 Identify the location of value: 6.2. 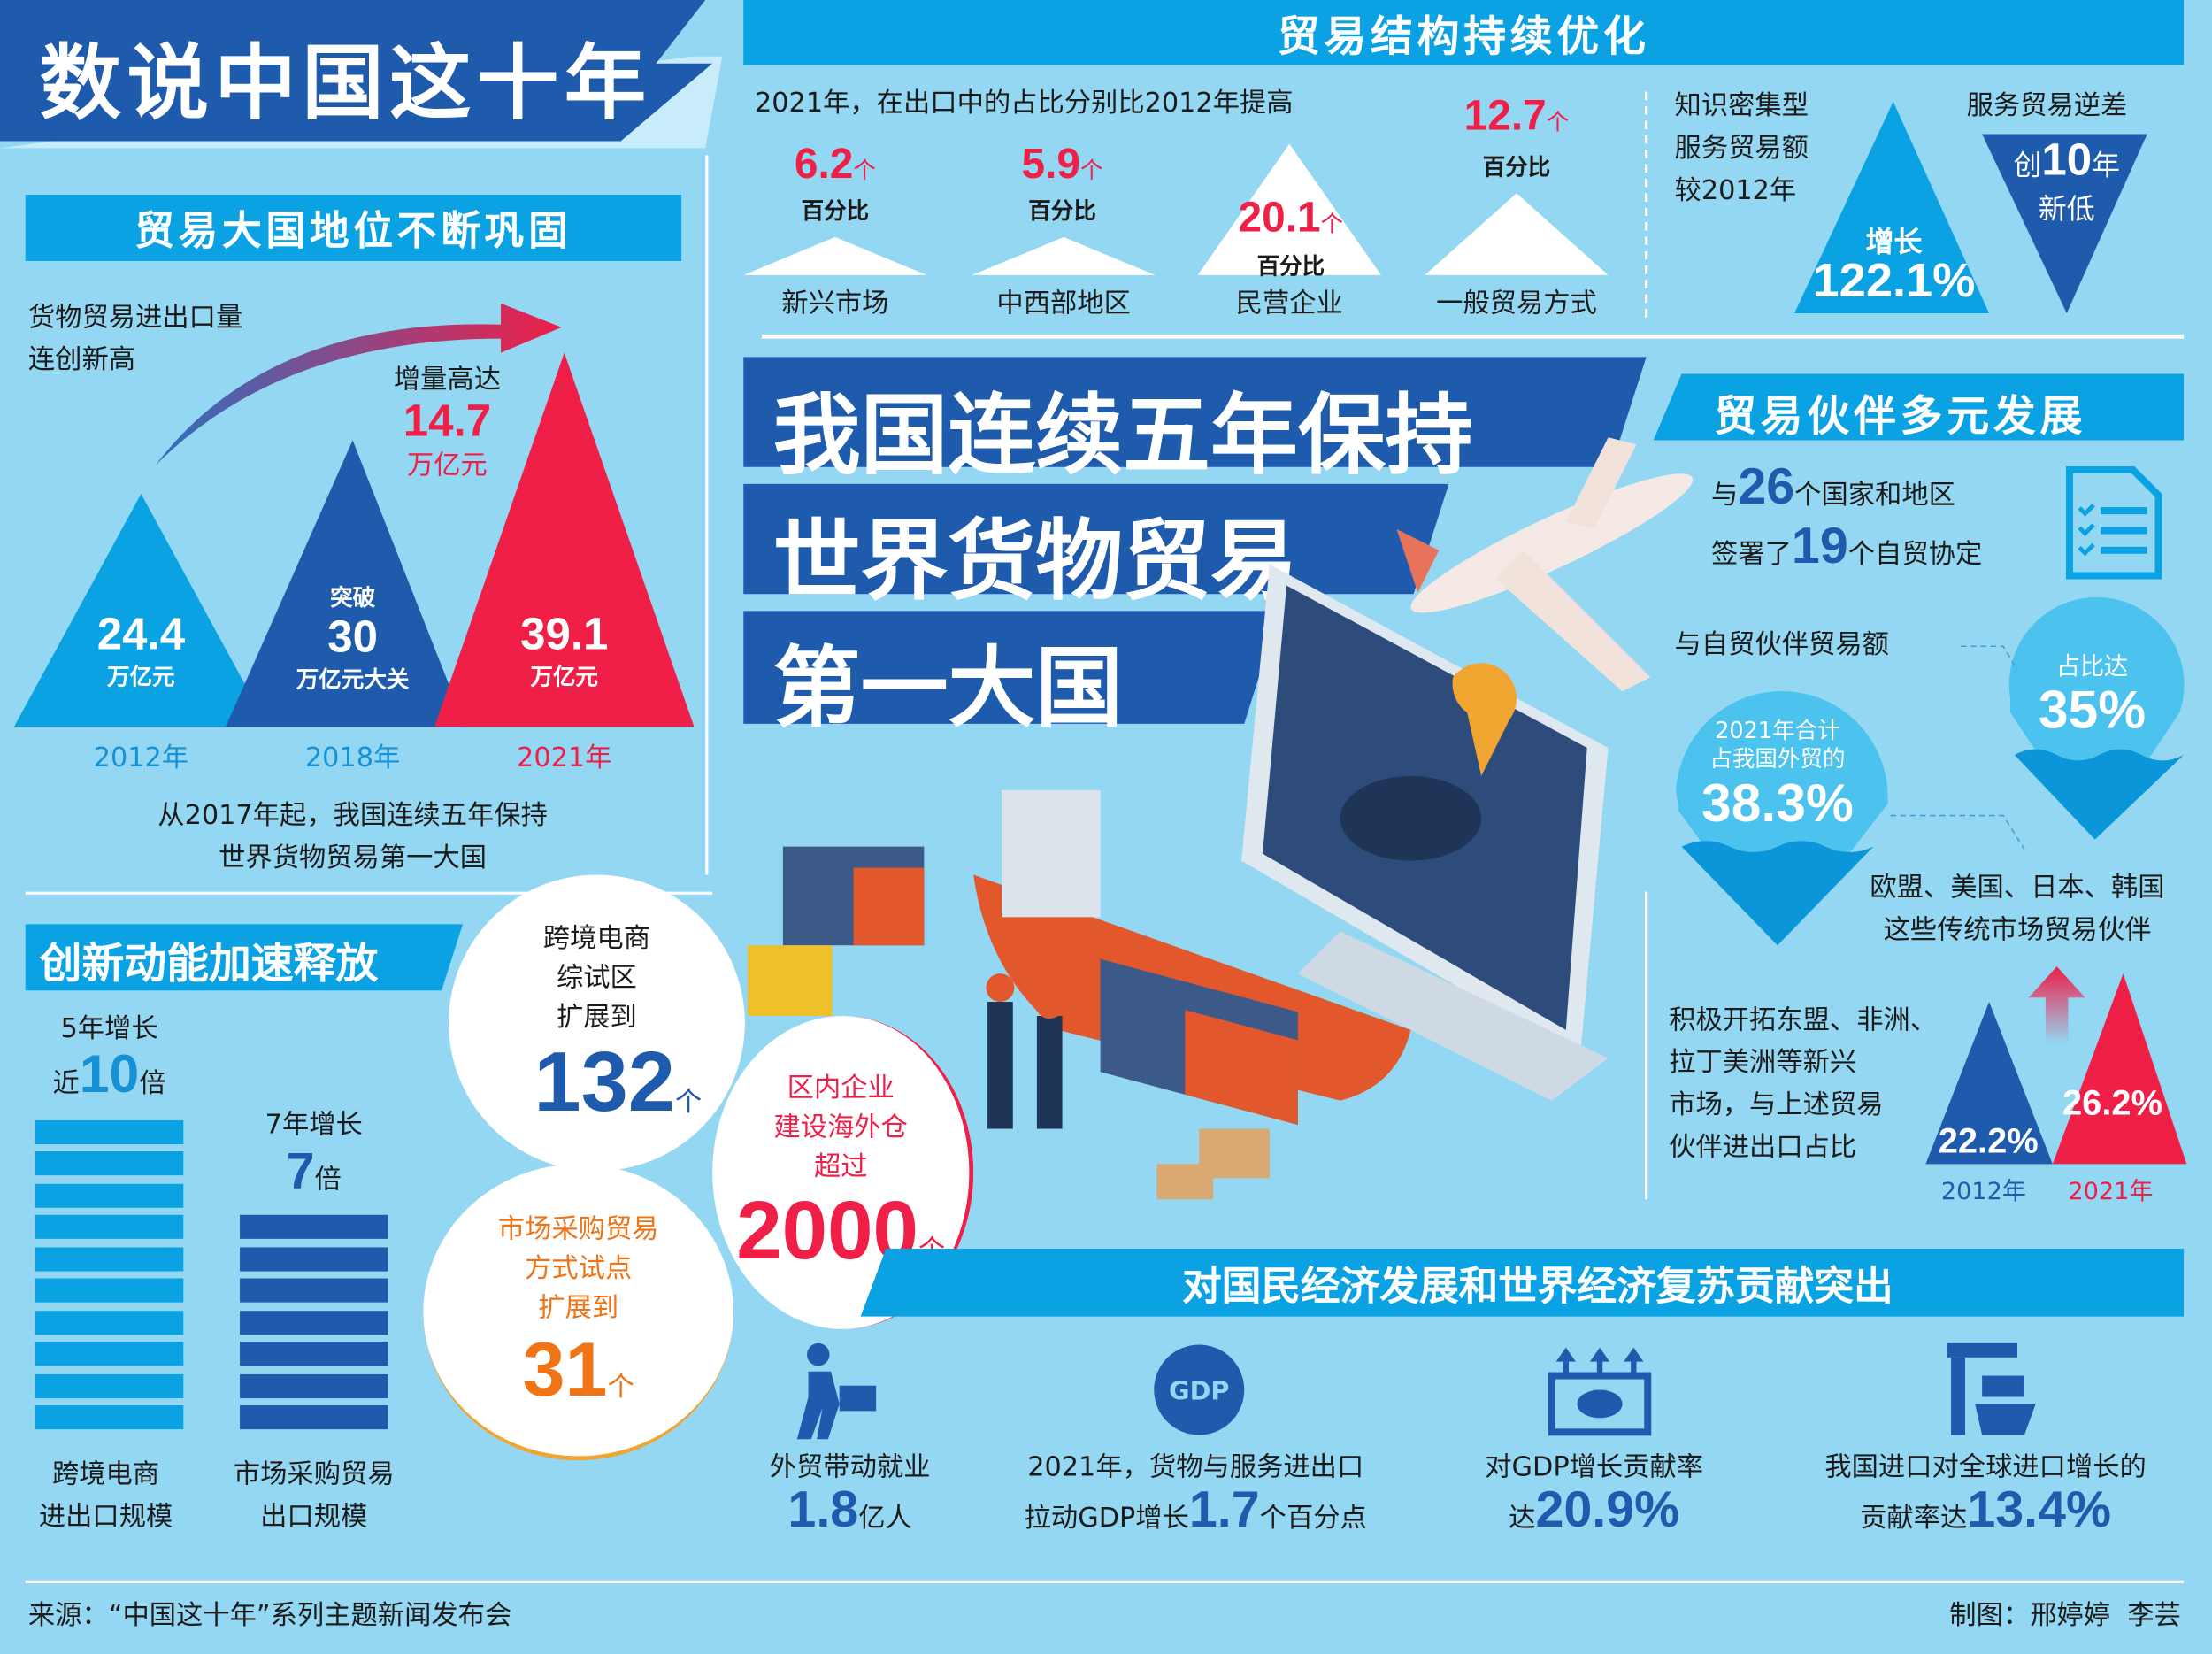
(824, 164).